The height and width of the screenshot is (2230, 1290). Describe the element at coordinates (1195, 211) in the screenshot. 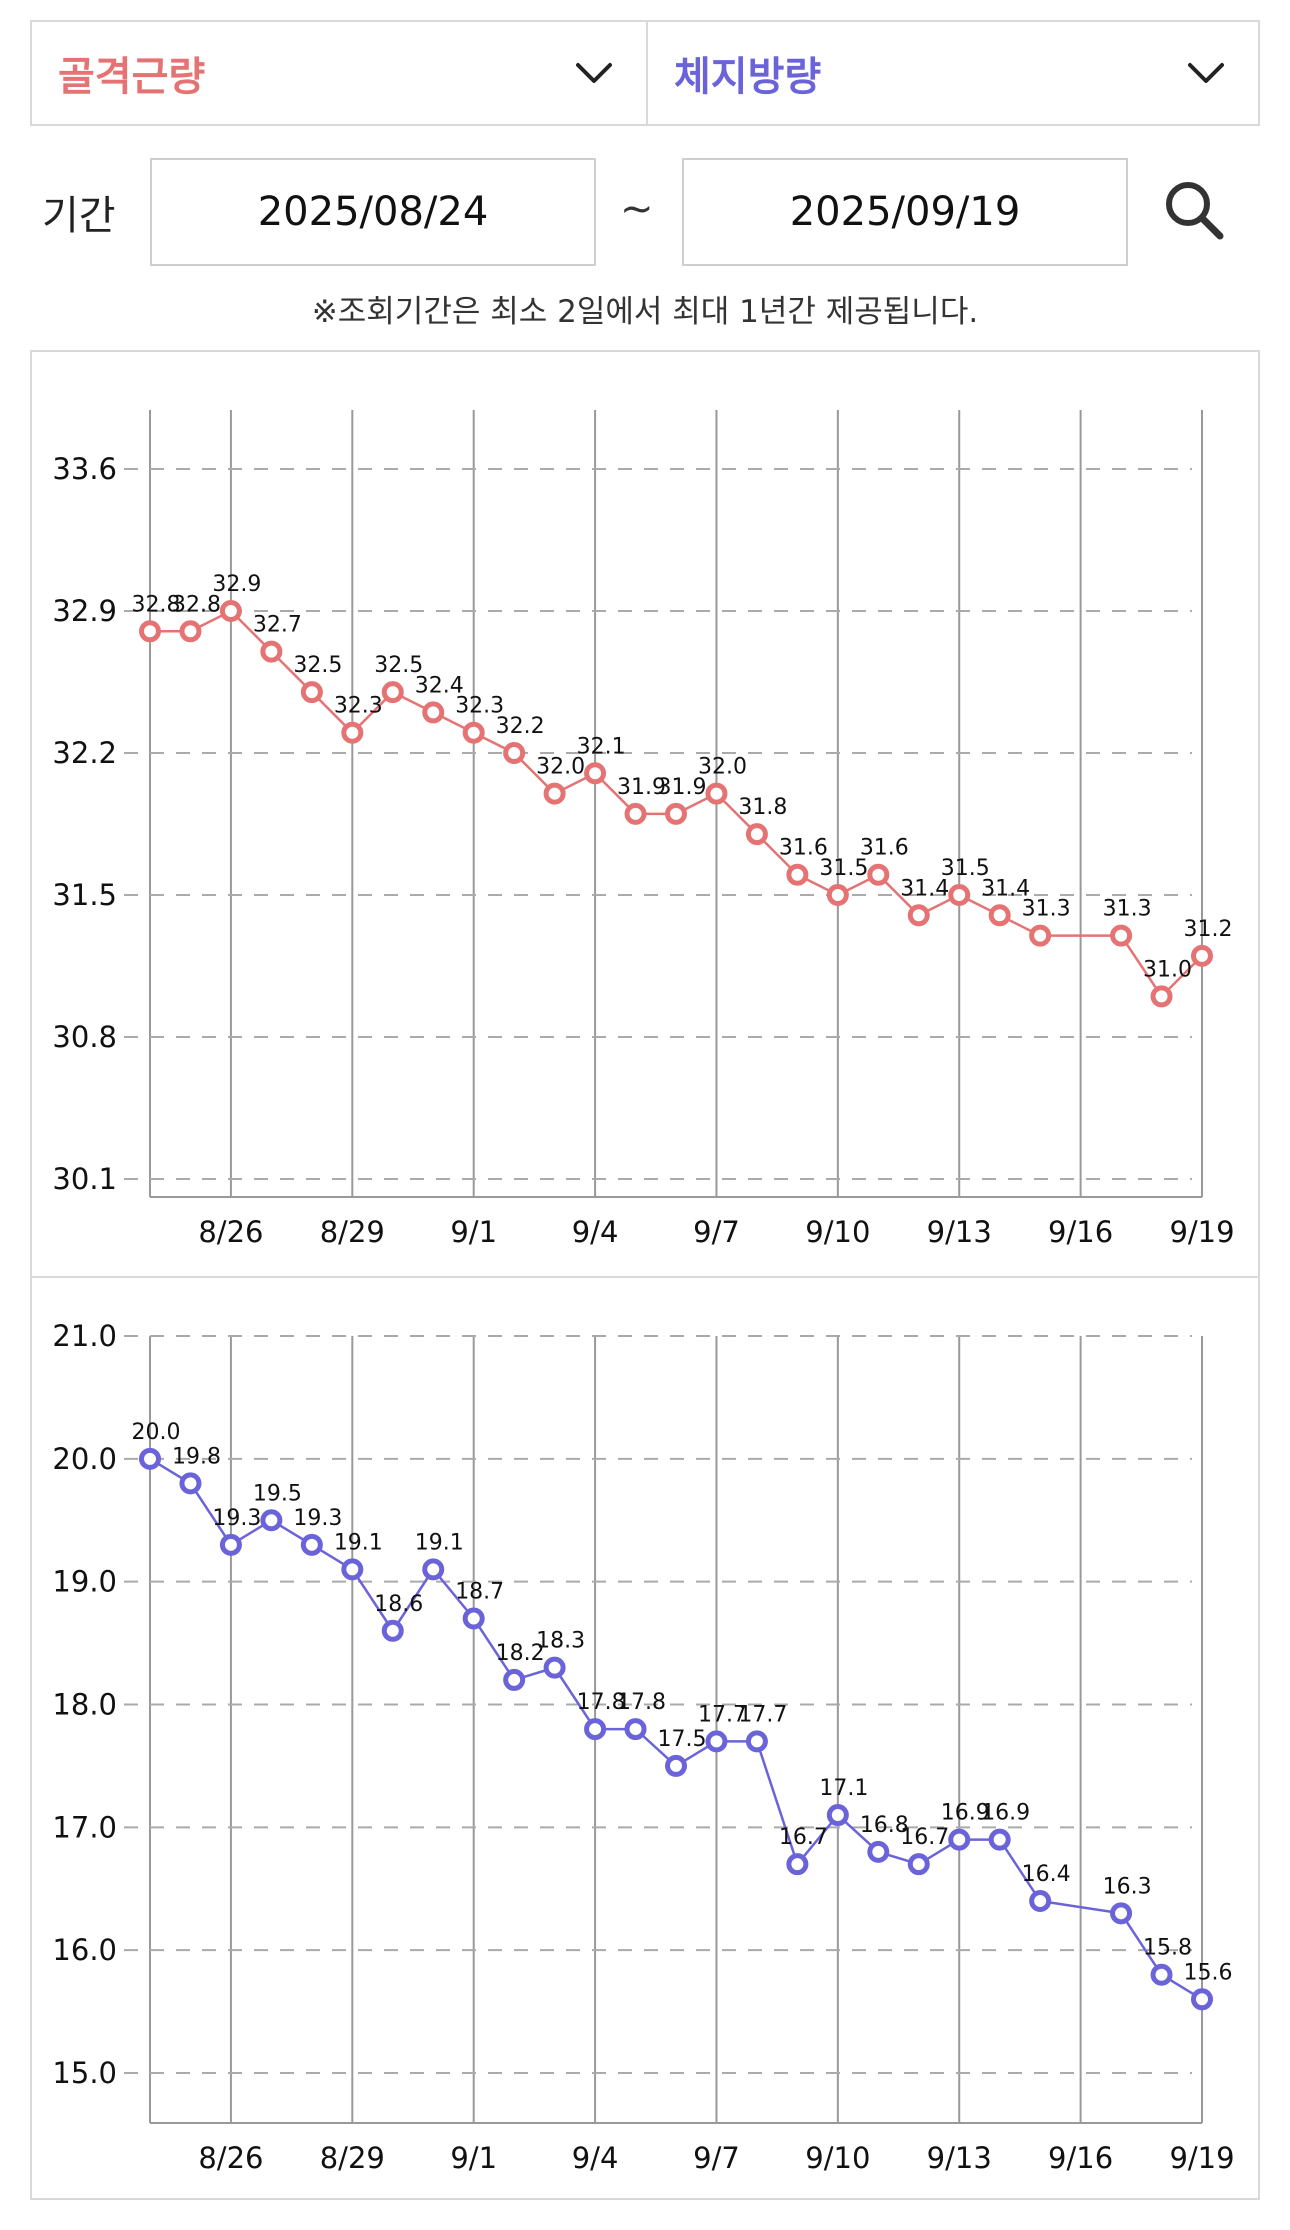

I see `search-icon` at that location.